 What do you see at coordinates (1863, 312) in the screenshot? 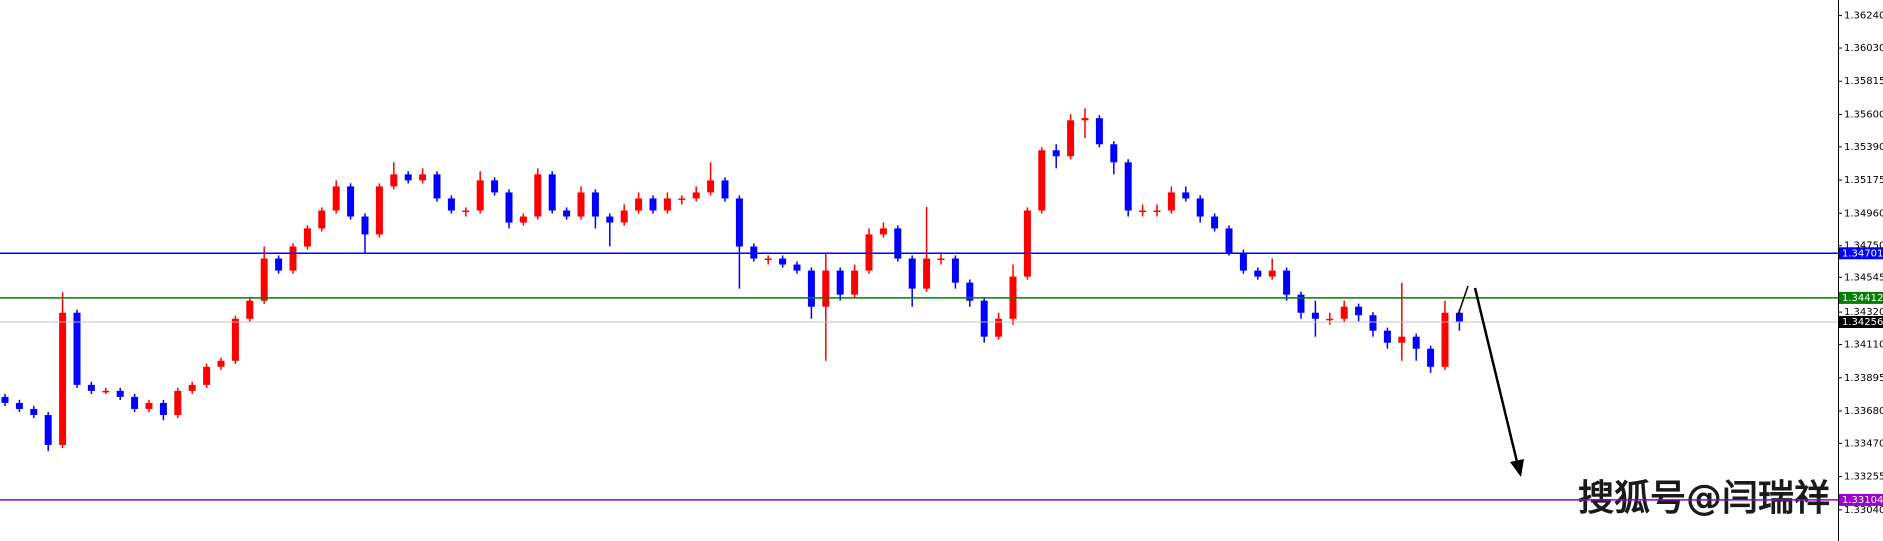
I see `y-tick-label: 1.34320` at bounding box center [1863, 312].